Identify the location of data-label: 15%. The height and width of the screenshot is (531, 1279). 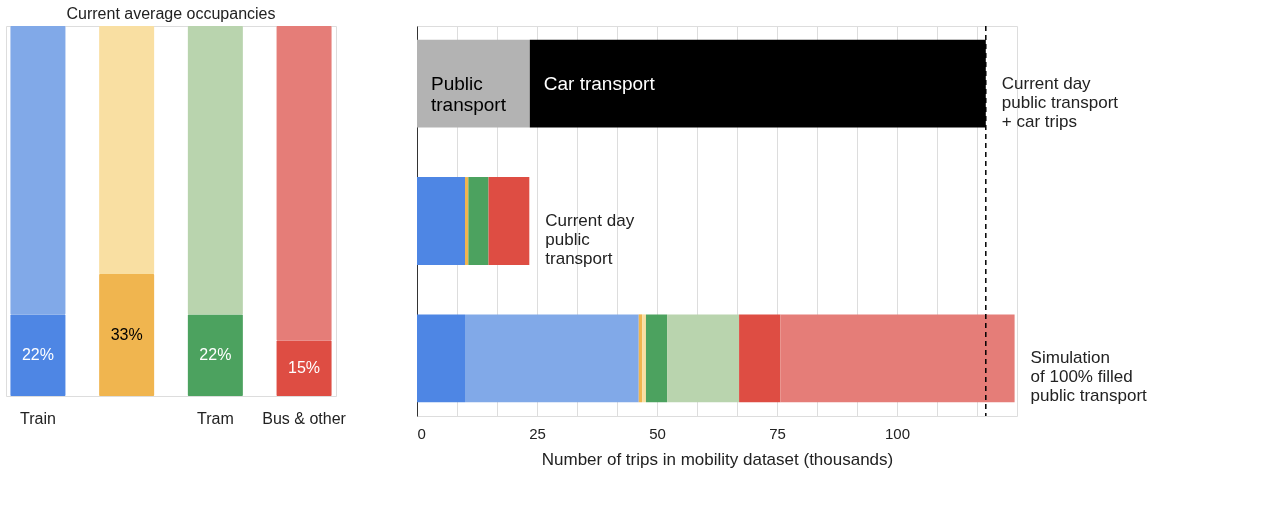
(304, 368).